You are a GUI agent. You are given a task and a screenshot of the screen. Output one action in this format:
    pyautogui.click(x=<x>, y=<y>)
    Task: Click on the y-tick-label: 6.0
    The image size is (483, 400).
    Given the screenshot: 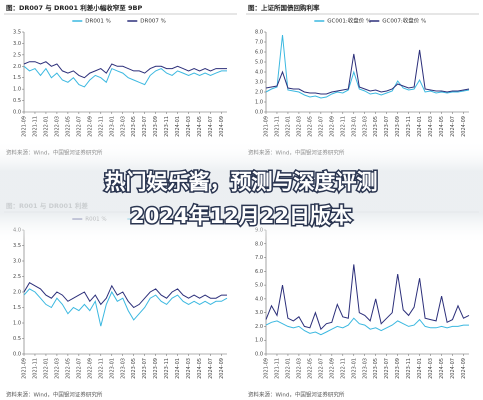 What is the action you would take?
    pyautogui.click(x=259, y=53)
    